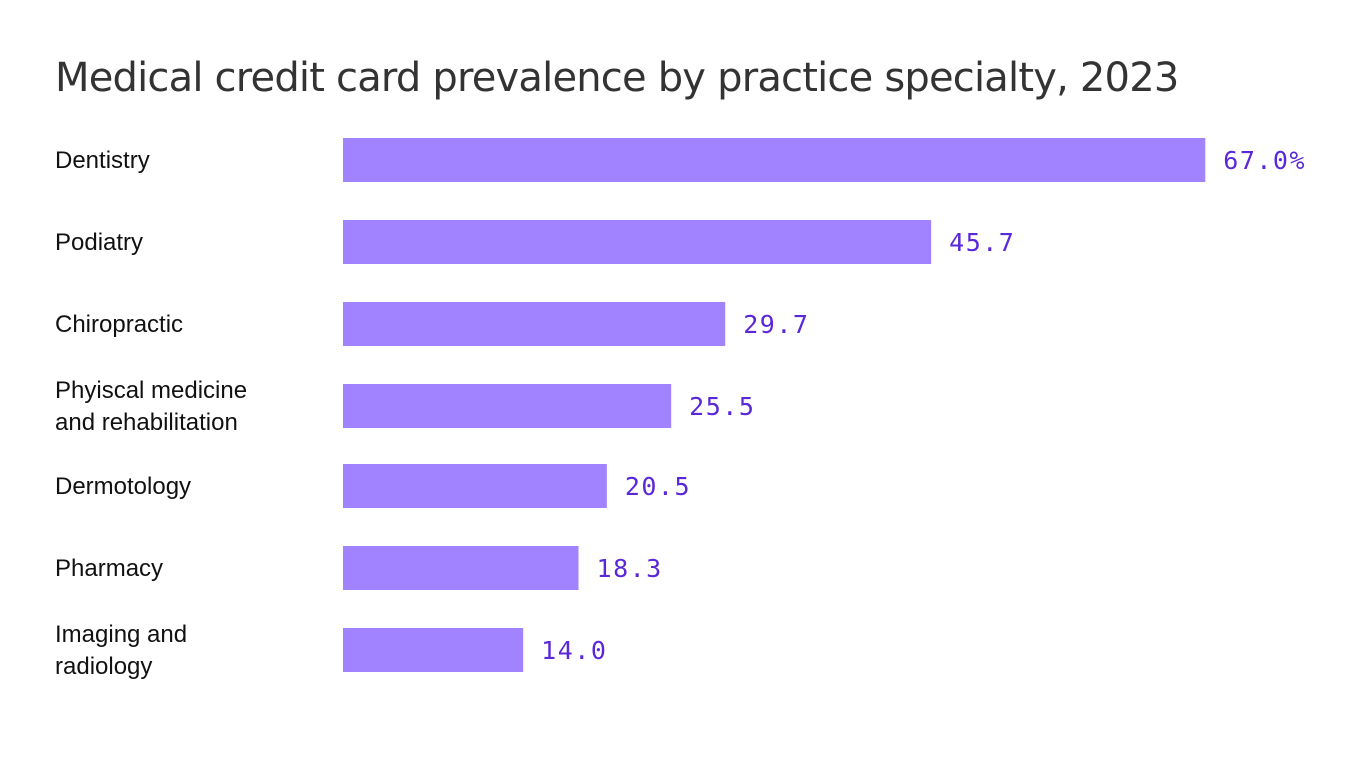 The width and height of the screenshot is (1366, 768). I want to click on value-label-chiropractic: 29.7, so click(776, 324).